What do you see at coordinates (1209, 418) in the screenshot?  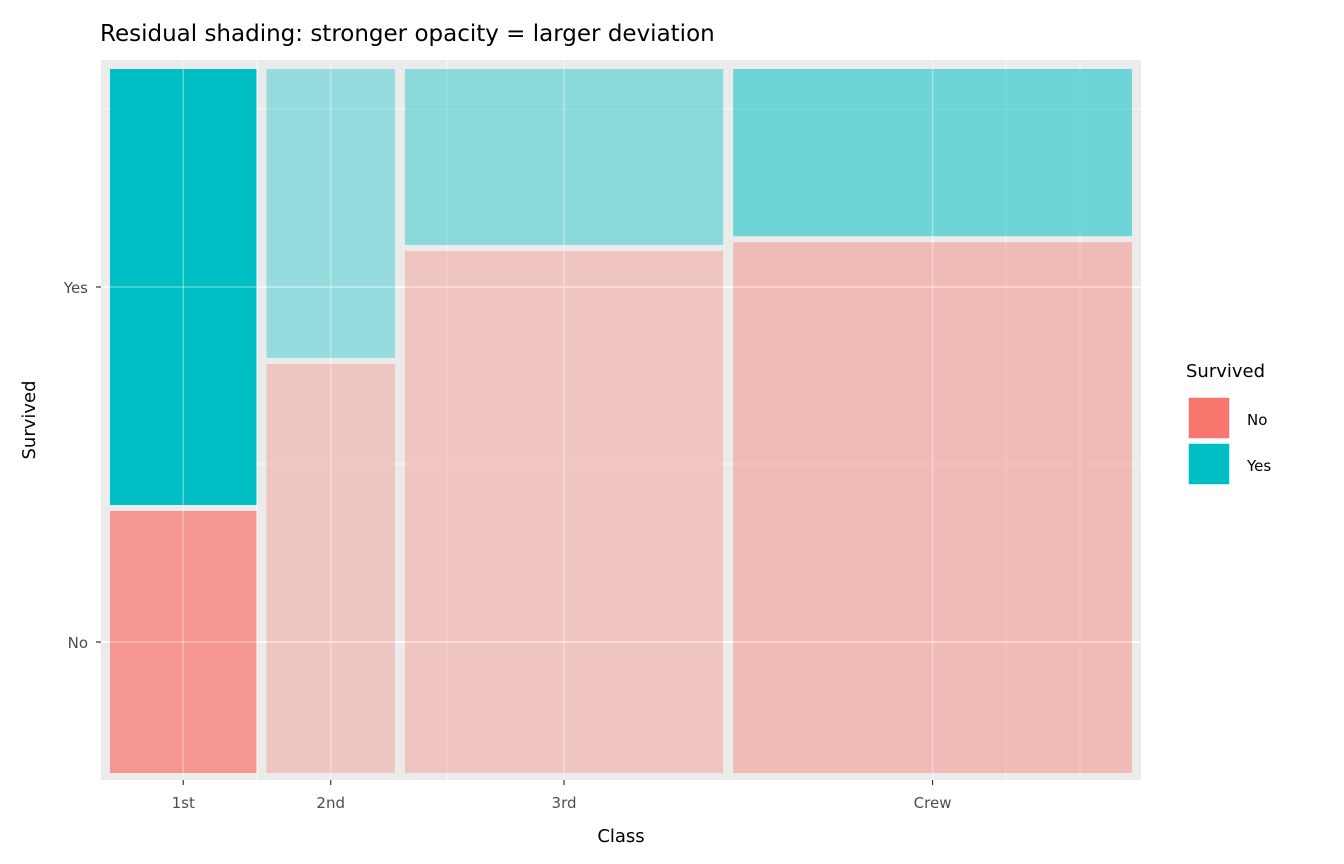 I see `legend-key-no` at bounding box center [1209, 418].